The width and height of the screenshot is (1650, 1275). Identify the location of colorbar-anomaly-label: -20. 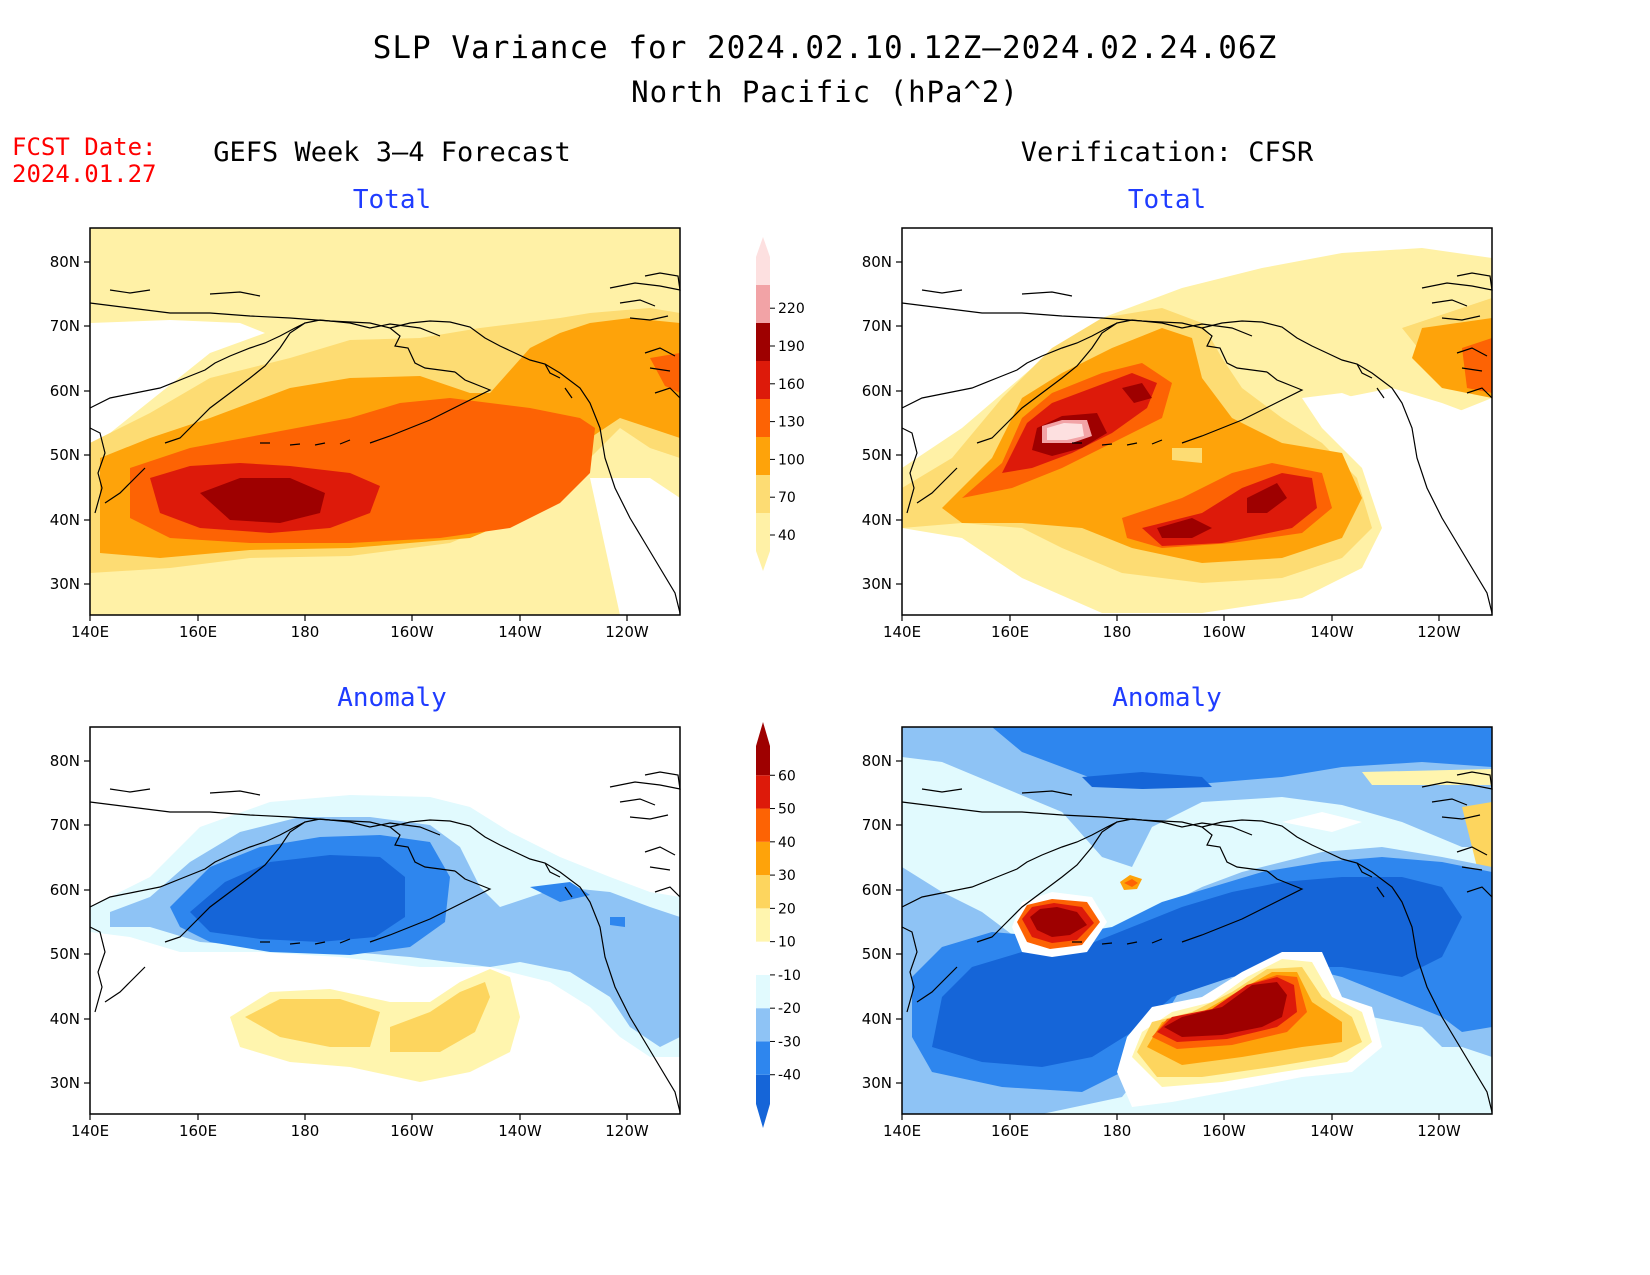
(789, 1009).